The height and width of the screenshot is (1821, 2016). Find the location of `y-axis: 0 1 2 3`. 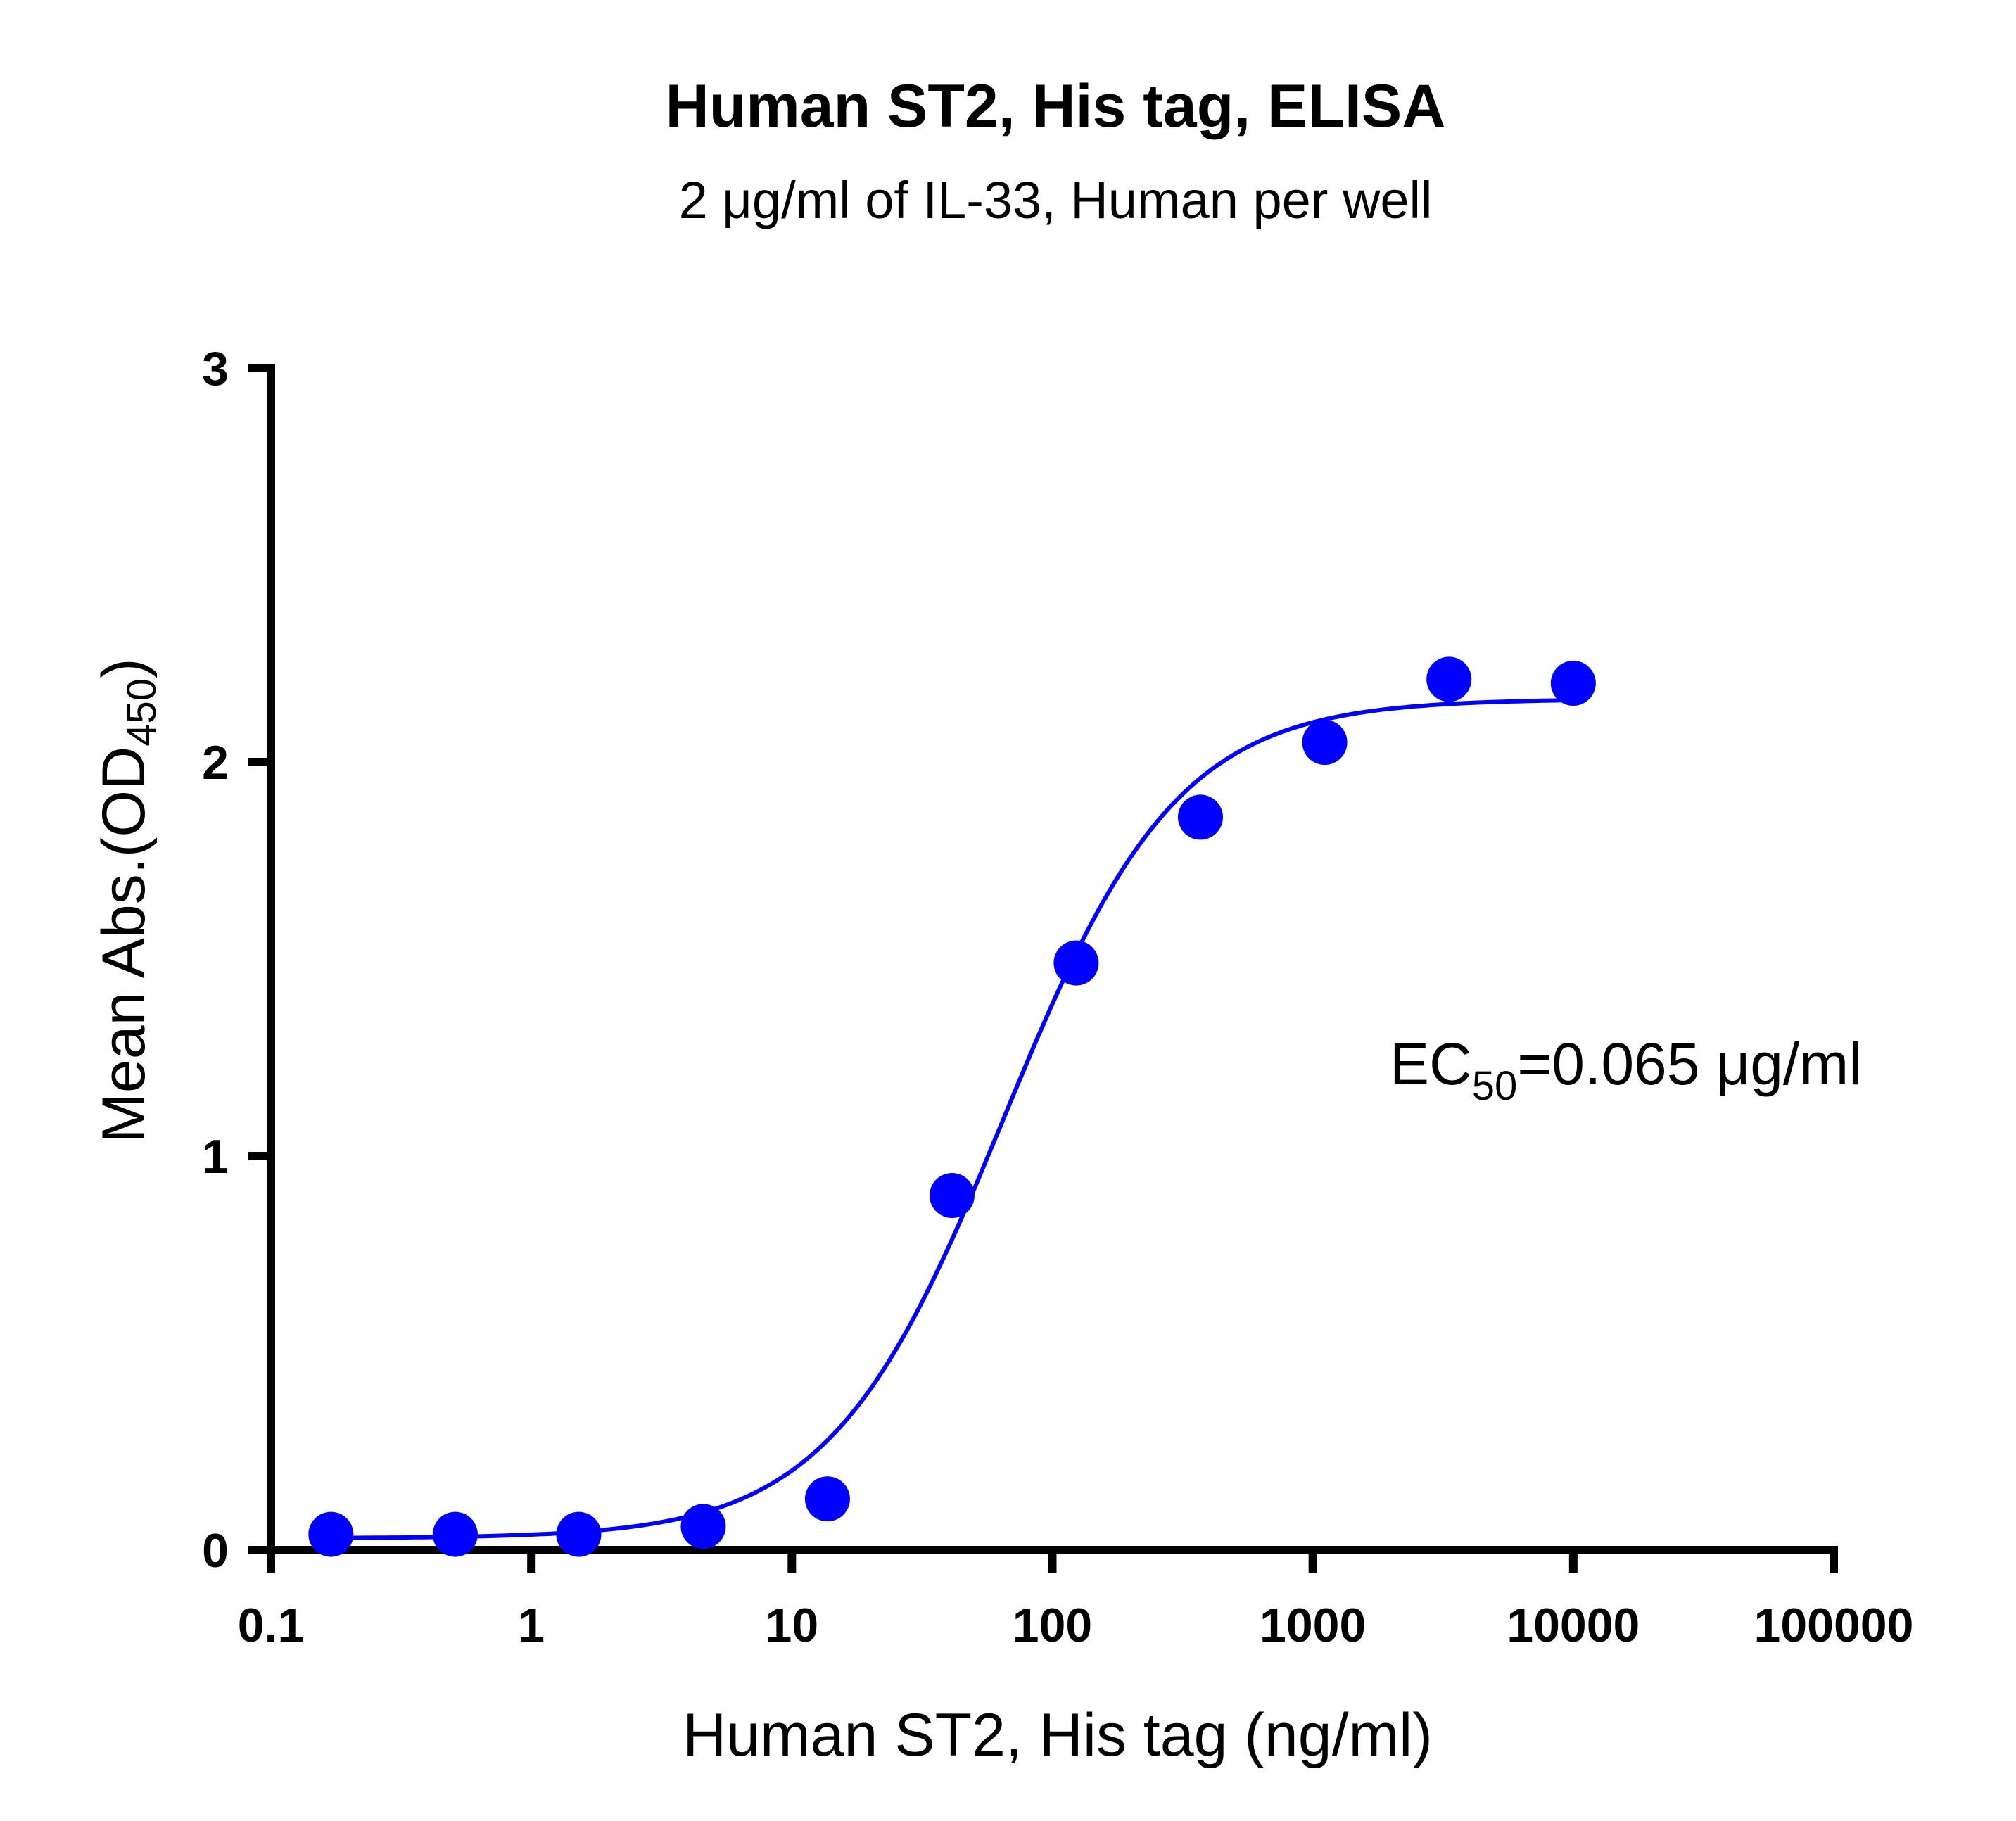

y-axis: 0 1 2 3 is located at coordinates (238, 960).